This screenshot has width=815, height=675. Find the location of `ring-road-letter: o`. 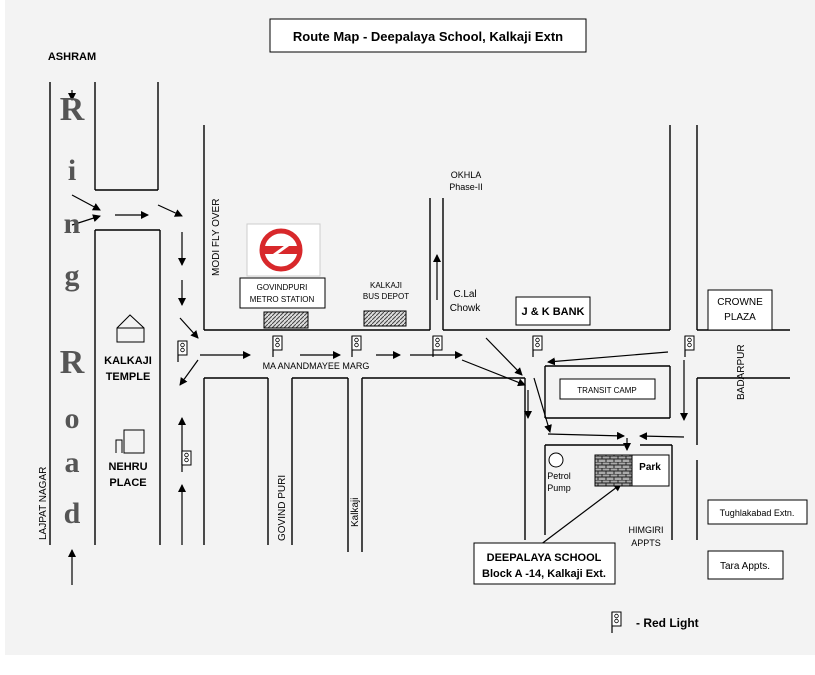

ring-road-letter: o is located at coordinates (72, 418).